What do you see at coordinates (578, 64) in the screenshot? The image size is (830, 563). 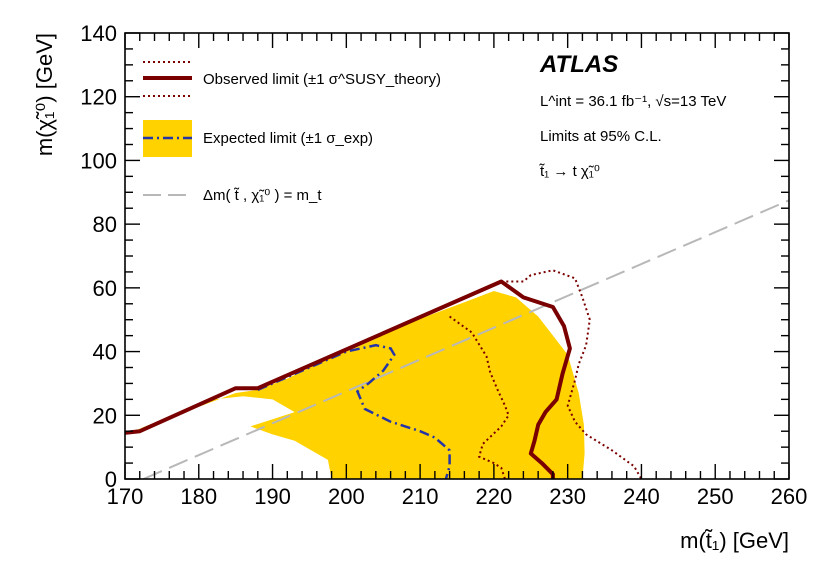 I see `experiment-label: ATLAS` at bounding box center [578, 64].